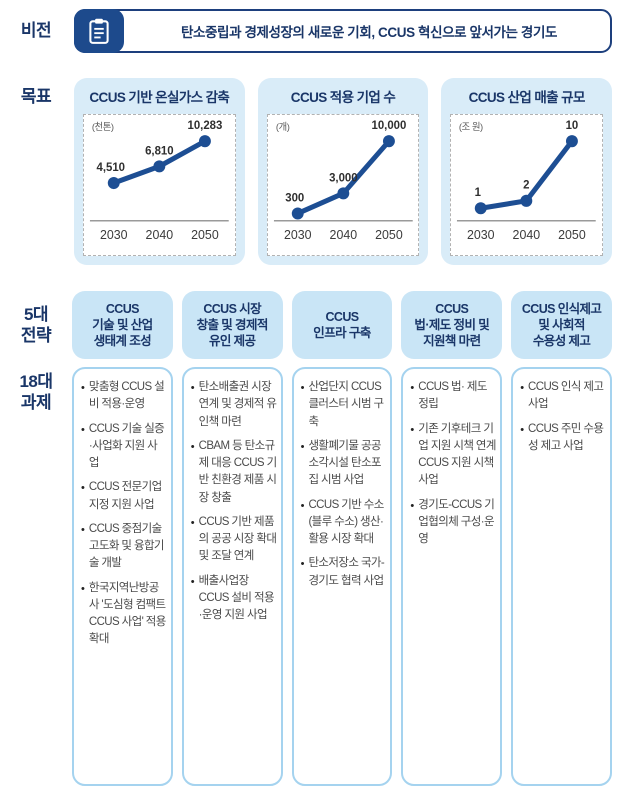 The height and width of the screenshot is (794, 620). What do you see at coordinates (237, 471) in the screenshot?
I see `task-text: CBAM 등 탄소규제 대응 CCUS 기반 친환경 제품 시장 창출` at bounding box center [237, 471].